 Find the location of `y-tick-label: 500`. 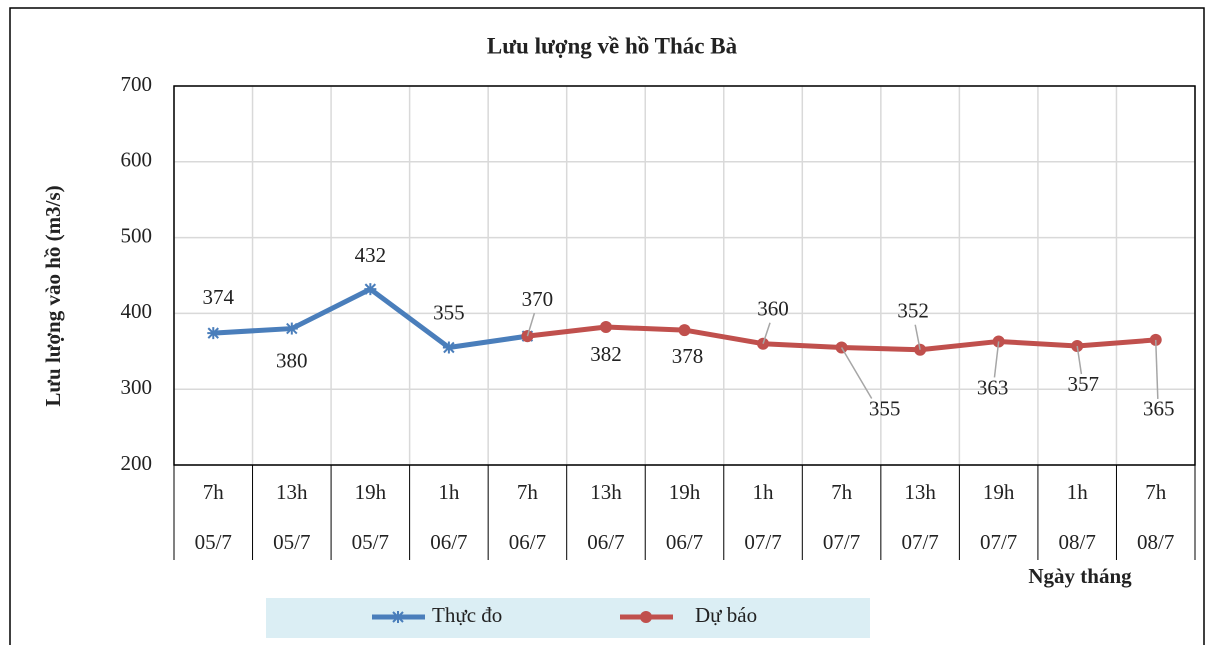

y-tick-label: 500 is located at coordinates (137, 235).